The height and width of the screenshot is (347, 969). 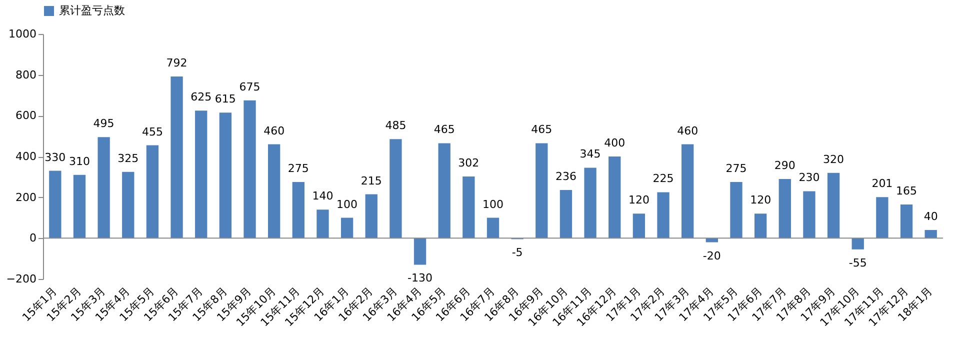 I want to click on data-label: 215, so click(x=371, y=181).